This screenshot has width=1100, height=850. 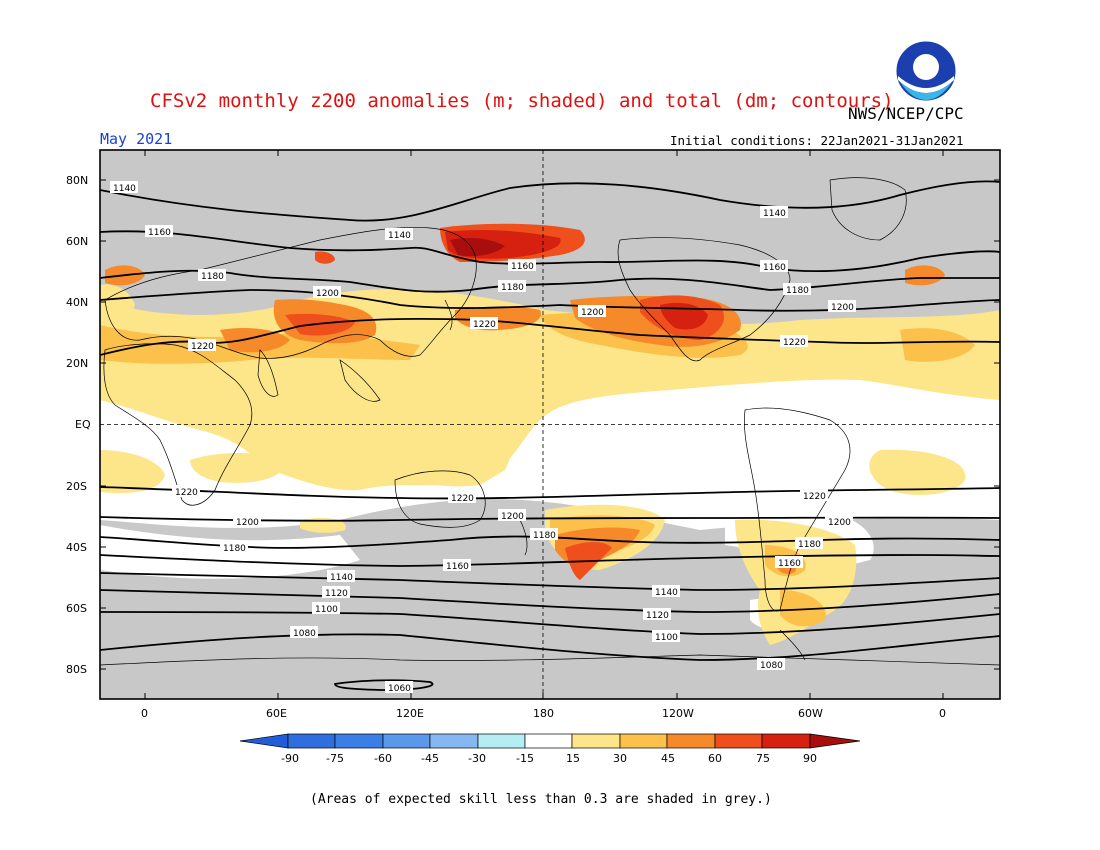 I want to click on colorbar-tick: 90, so click(x=810, y=758).